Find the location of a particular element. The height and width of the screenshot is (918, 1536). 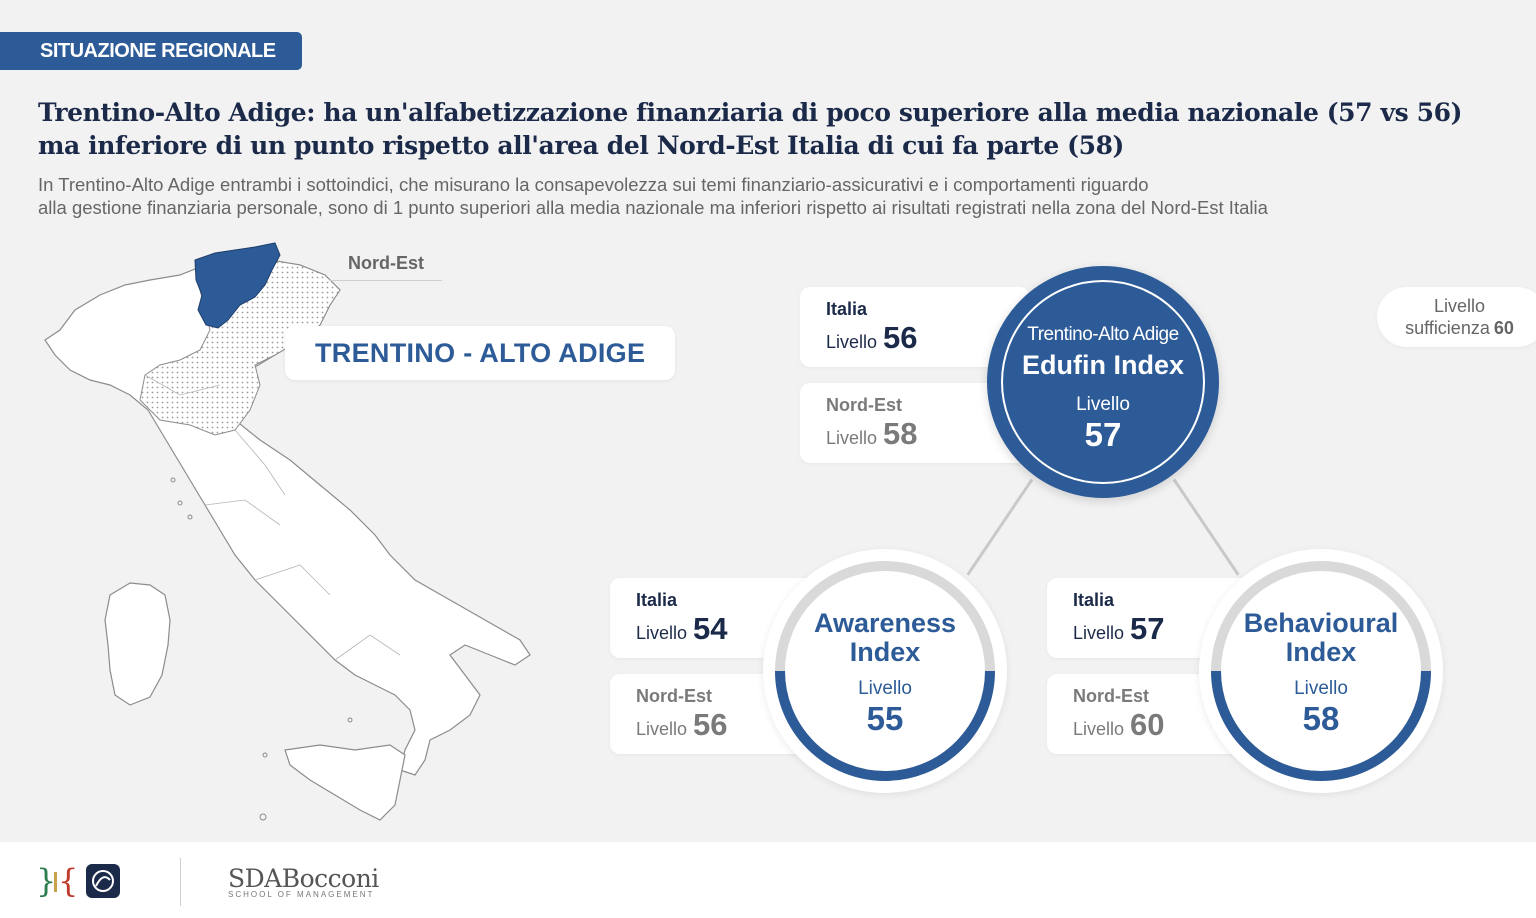

behavioural-value: 58 is located at coordinates (1321, 718).